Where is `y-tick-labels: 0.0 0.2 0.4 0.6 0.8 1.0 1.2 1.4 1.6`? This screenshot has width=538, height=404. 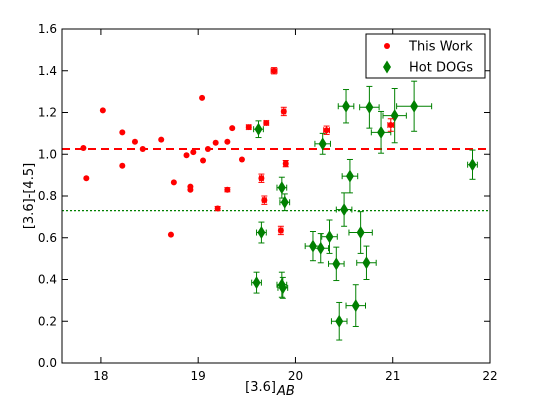 y-tick-labels: 0.0 0.2 0.4 0.6 0.8 1.0 1.2 1.4 1.6 is located at coordinates (47, 196).